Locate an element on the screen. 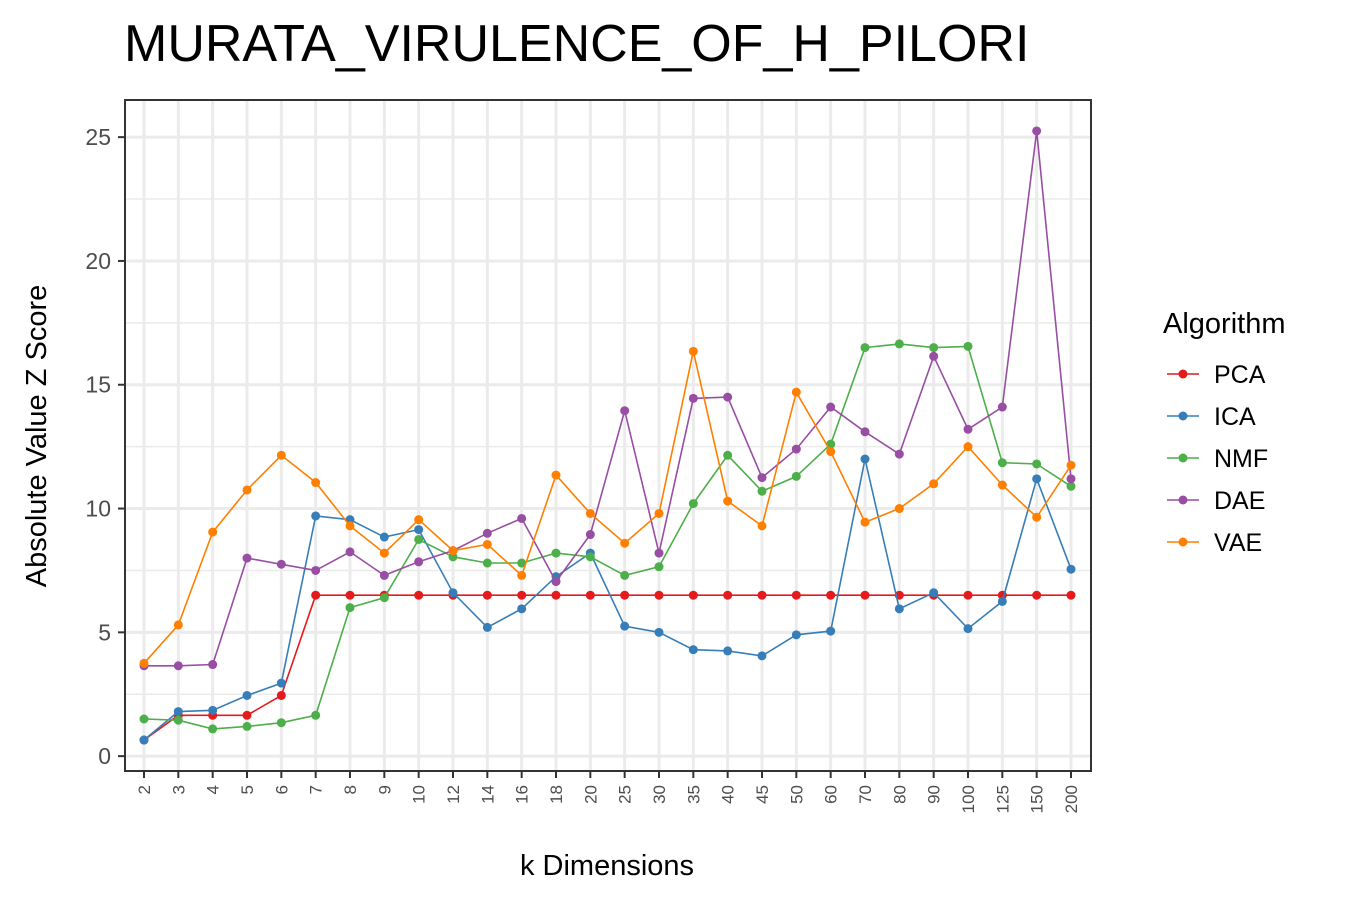 Image resolution: width=1350 pixels, height=900 pixels. x-tick-label: 6 is located at coordinates (281, 789).